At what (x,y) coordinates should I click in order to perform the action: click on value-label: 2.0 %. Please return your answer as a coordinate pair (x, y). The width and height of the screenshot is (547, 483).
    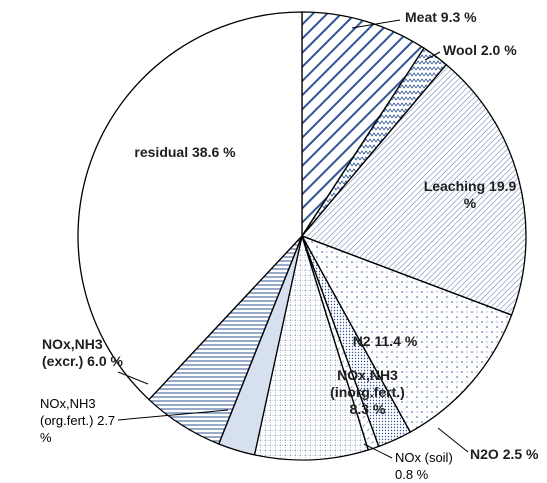
    Looking at the image, I should click on (498, 50).